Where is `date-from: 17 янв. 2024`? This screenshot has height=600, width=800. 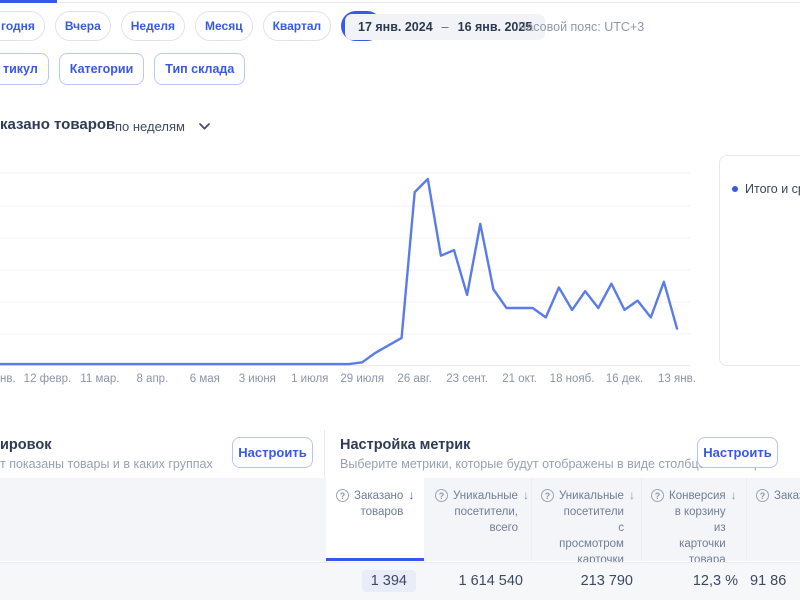 date-from: 17 янв. 2024 is located at coordinates (395, 27).